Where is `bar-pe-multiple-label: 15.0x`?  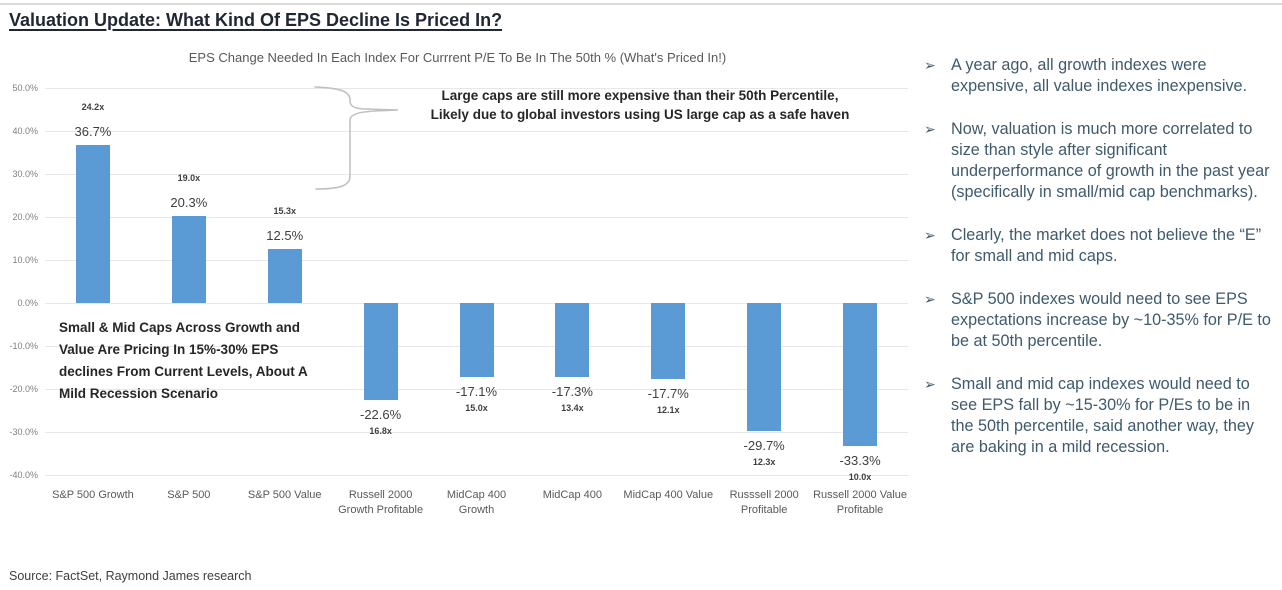
bar-pe-multiple-label: 15.0x is located at coordinates (476, 407).